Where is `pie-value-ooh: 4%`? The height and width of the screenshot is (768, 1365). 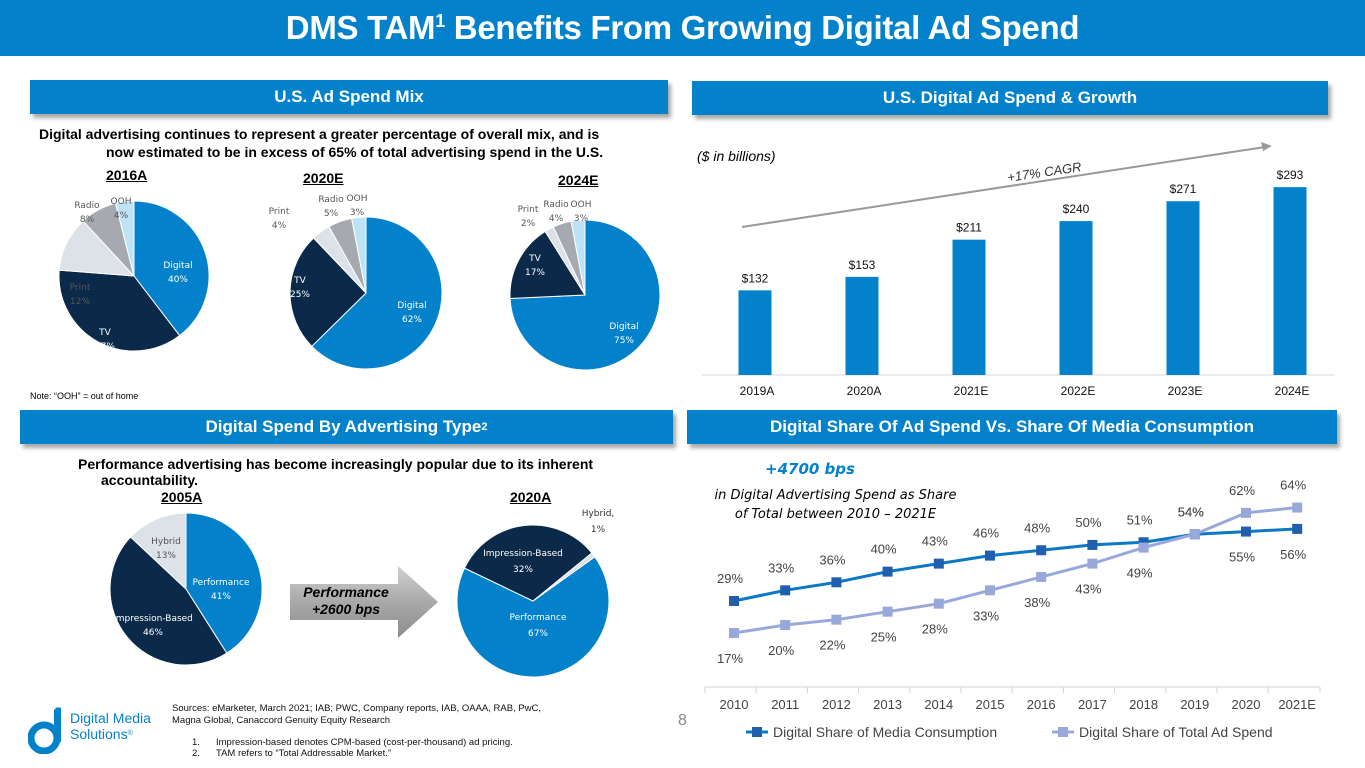
pie-value-ooh: 4% is located at coordinates (121, 216).